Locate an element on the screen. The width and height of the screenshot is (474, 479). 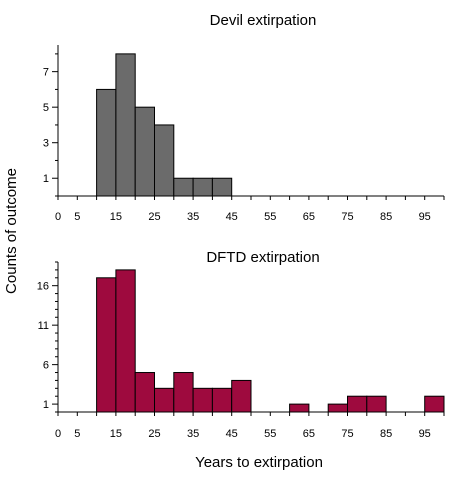
x-axis-title: Years to extirpation is located at coordinates (259, 462).